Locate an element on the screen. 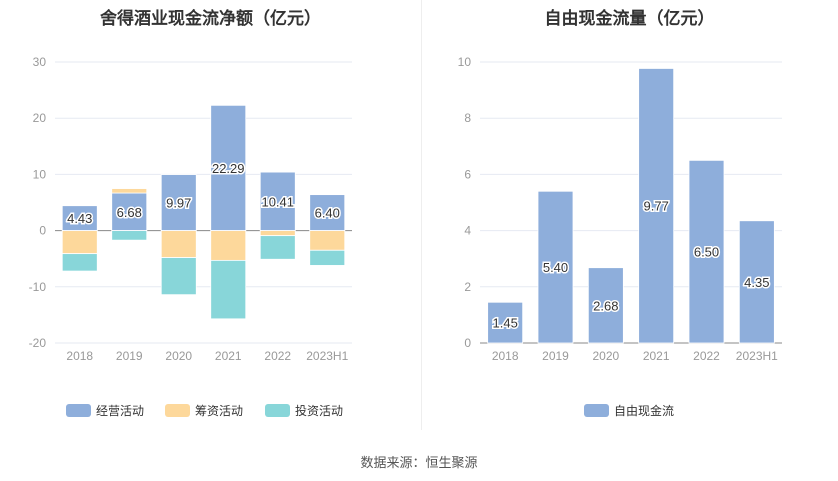 The image size is (838, 481). data-label: 9.97 is located at coordinates (178, 203).